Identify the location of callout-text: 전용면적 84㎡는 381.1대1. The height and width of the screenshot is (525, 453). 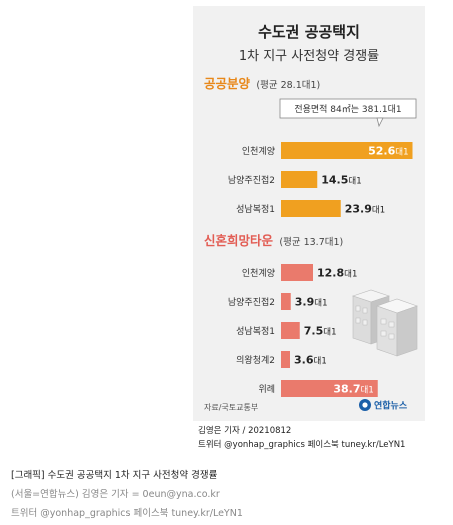
(347, 109).